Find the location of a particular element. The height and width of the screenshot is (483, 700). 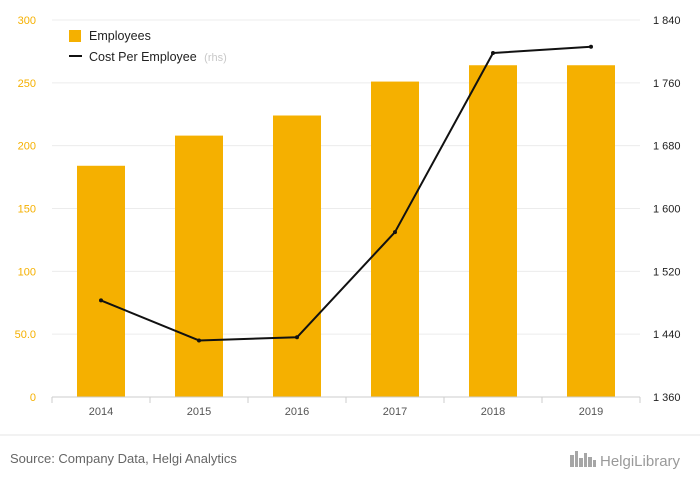

legend-series-name: Cost Per Employee is located at coordinates (143, 57).